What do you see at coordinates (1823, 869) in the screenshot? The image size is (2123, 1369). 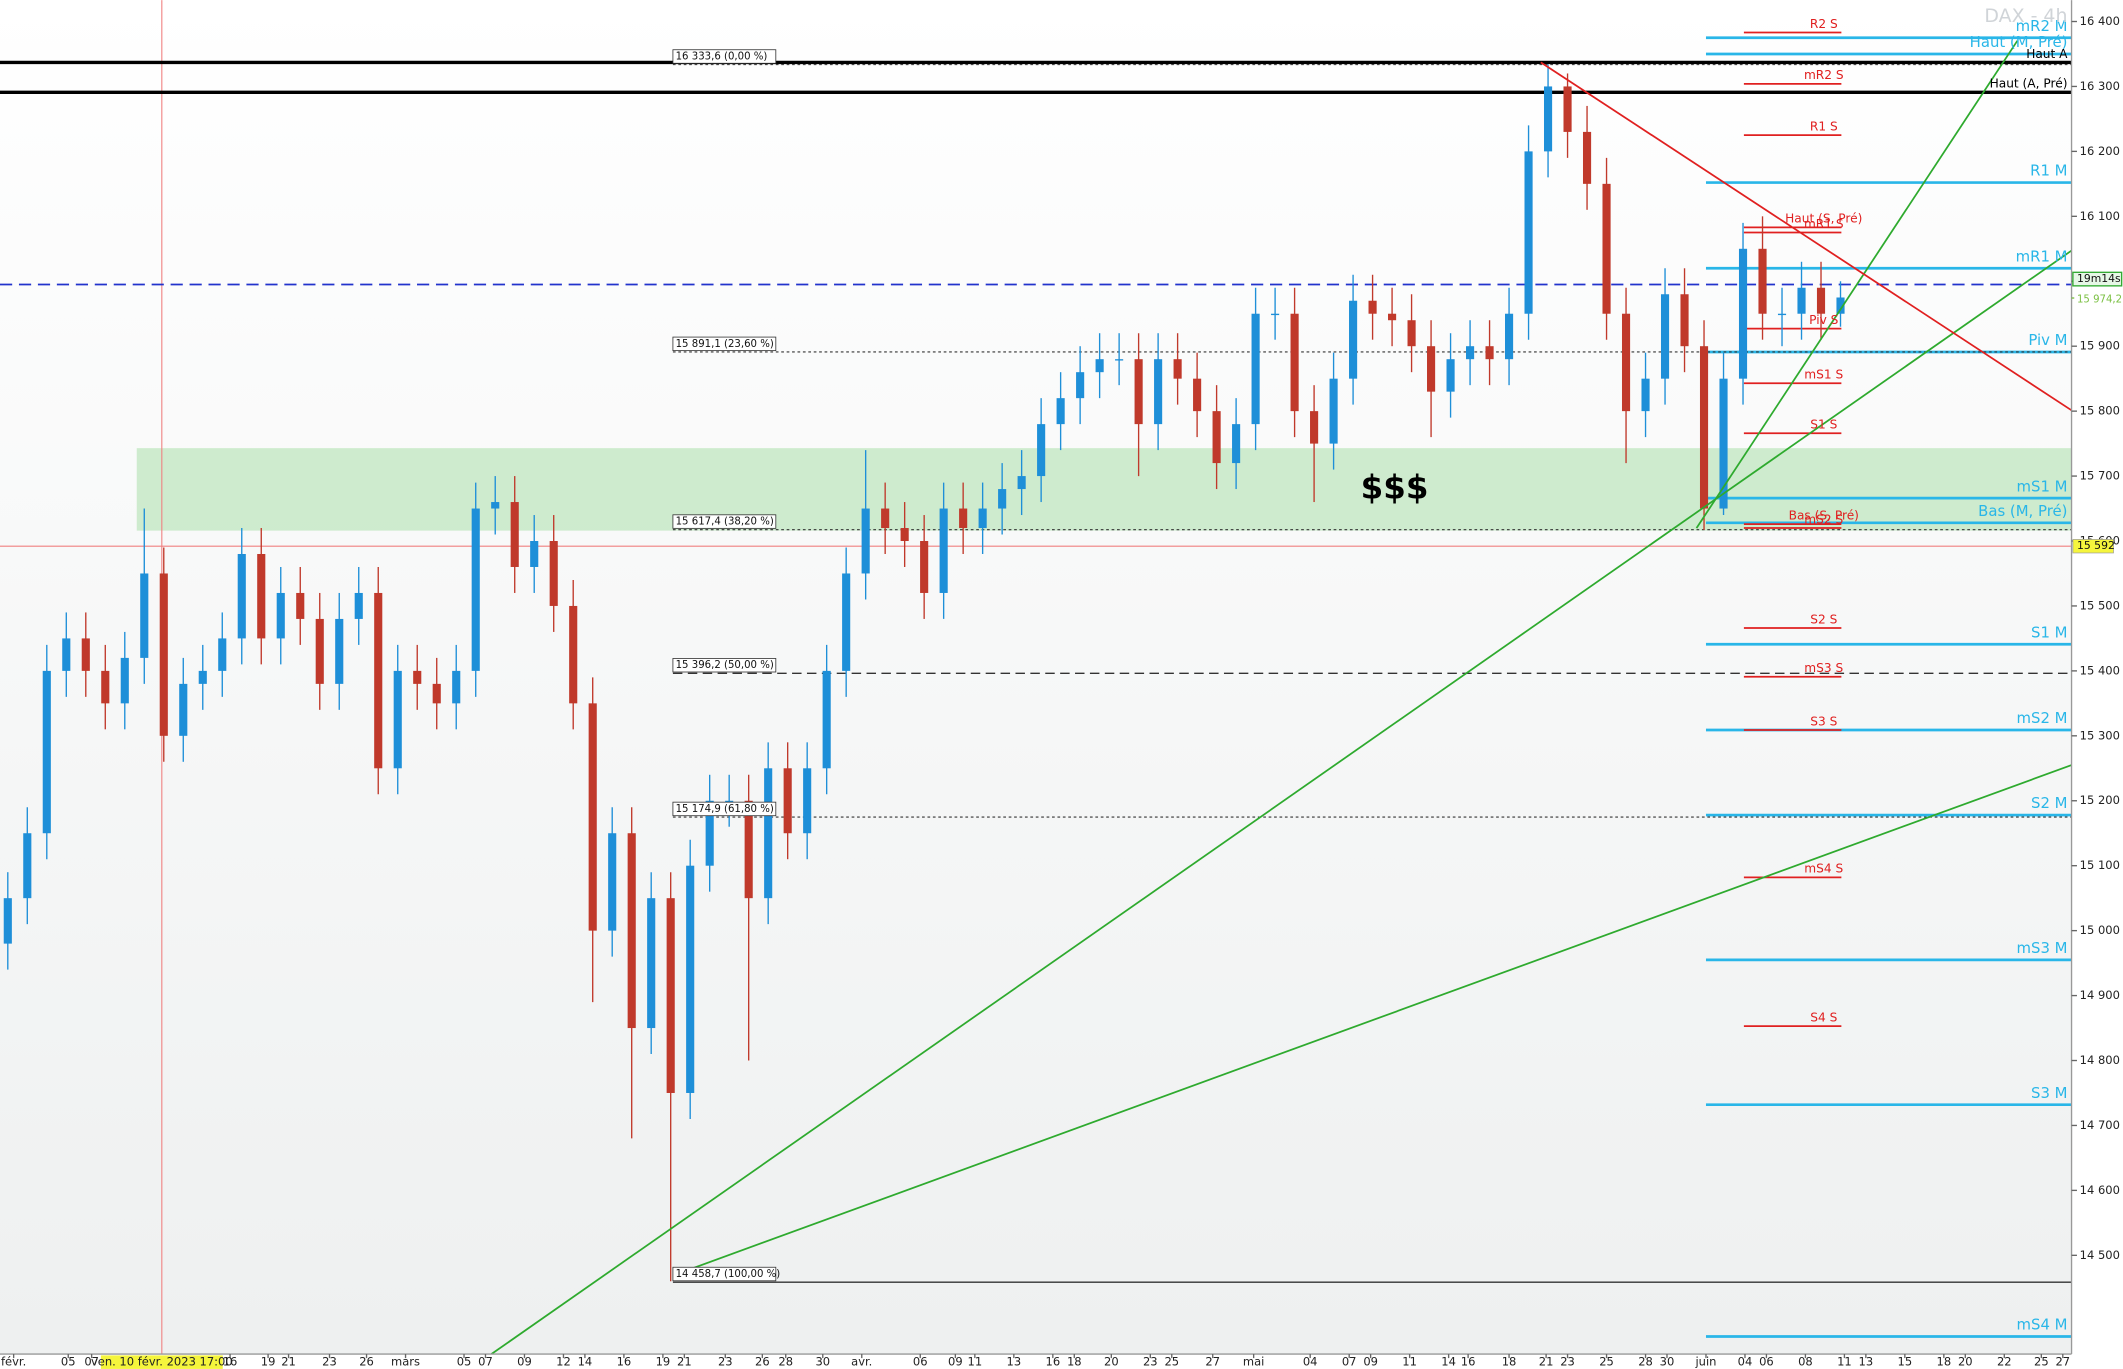 I see `weekly-pivot-label: mS4 S` at bounding box center [1823, 869].